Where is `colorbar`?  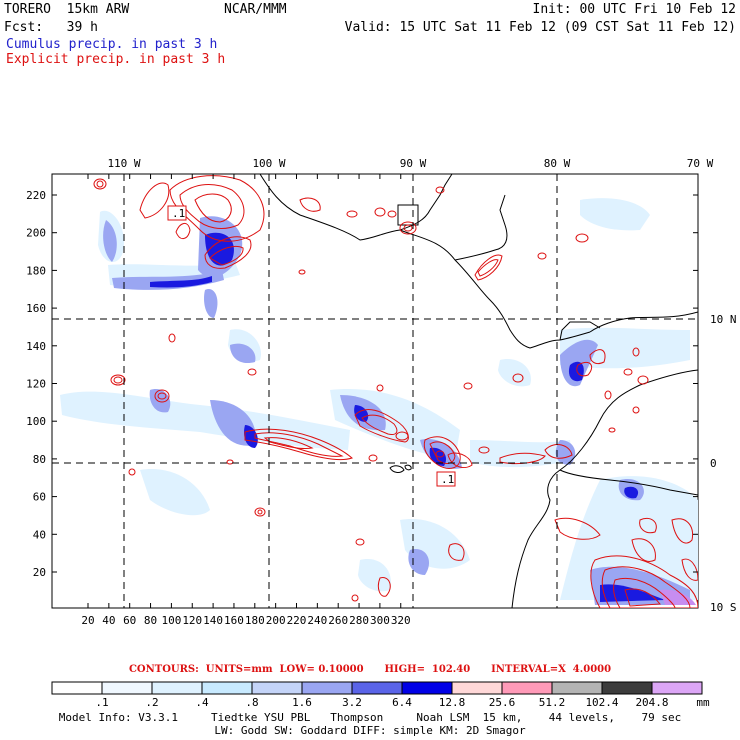 colorbar is located at coordinates (377, 688).